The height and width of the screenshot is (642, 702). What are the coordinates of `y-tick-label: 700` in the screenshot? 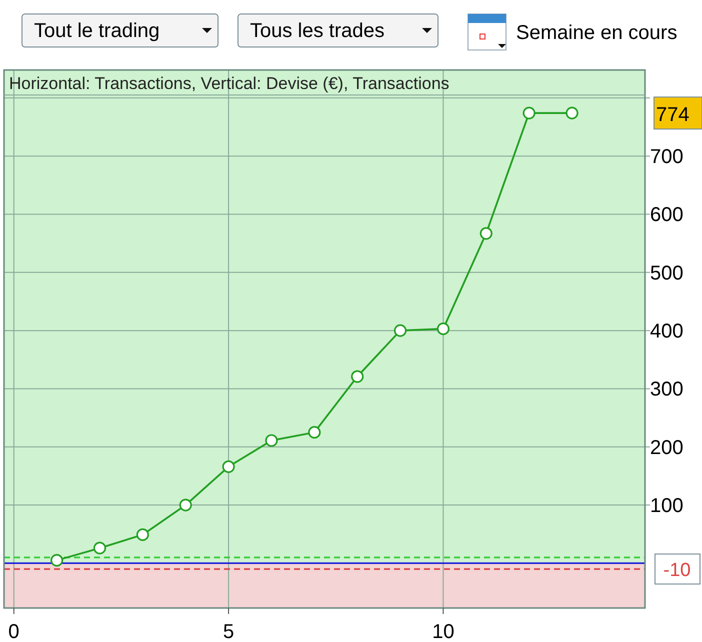 It's located at (667, 157).